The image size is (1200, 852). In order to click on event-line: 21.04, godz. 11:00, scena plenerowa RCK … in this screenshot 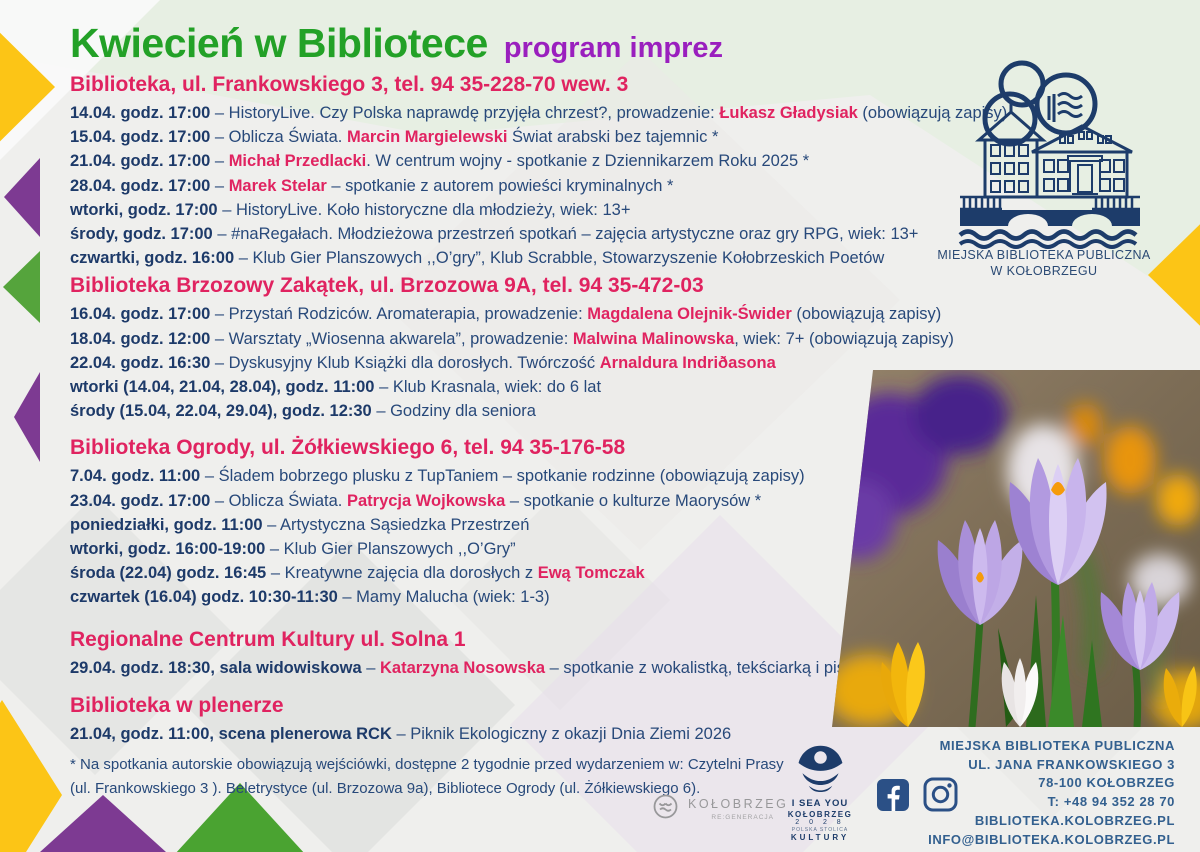, I will do `click(510, 734)`.